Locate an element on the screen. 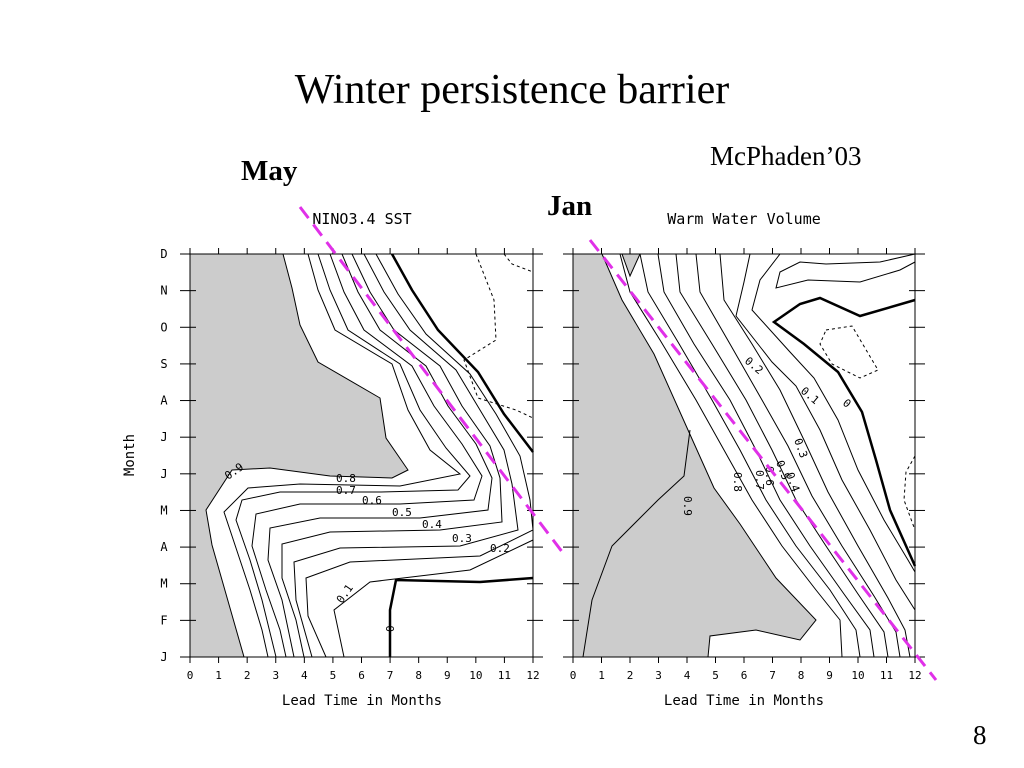 This screenshot has height=768, width=1024. y-axis-label: Month is located at coordinates (130, 455).